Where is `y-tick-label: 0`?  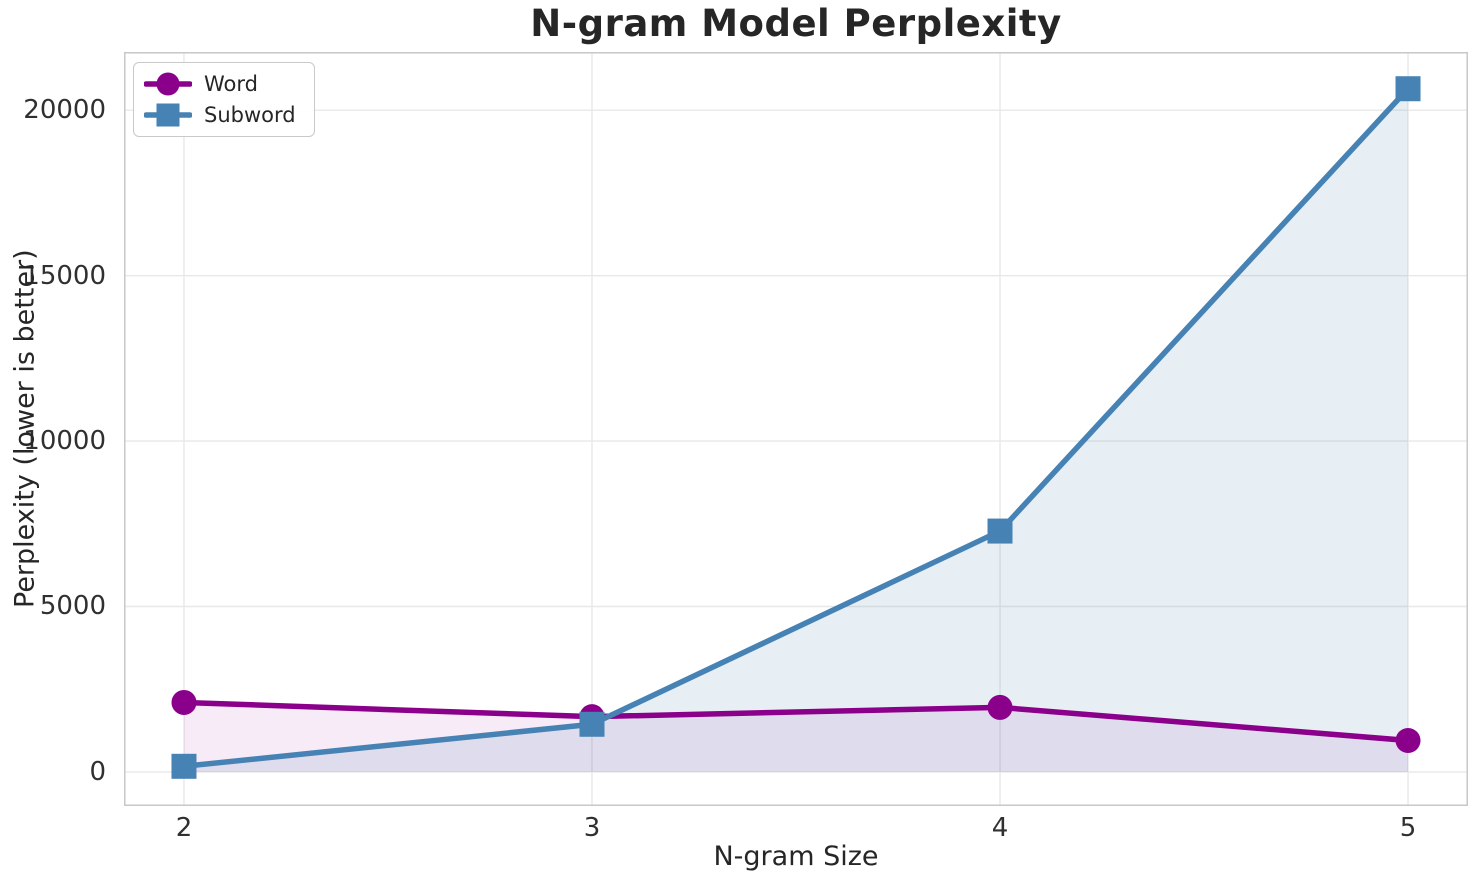
y-tick-label: 0 is located at coordinates (97, 771).